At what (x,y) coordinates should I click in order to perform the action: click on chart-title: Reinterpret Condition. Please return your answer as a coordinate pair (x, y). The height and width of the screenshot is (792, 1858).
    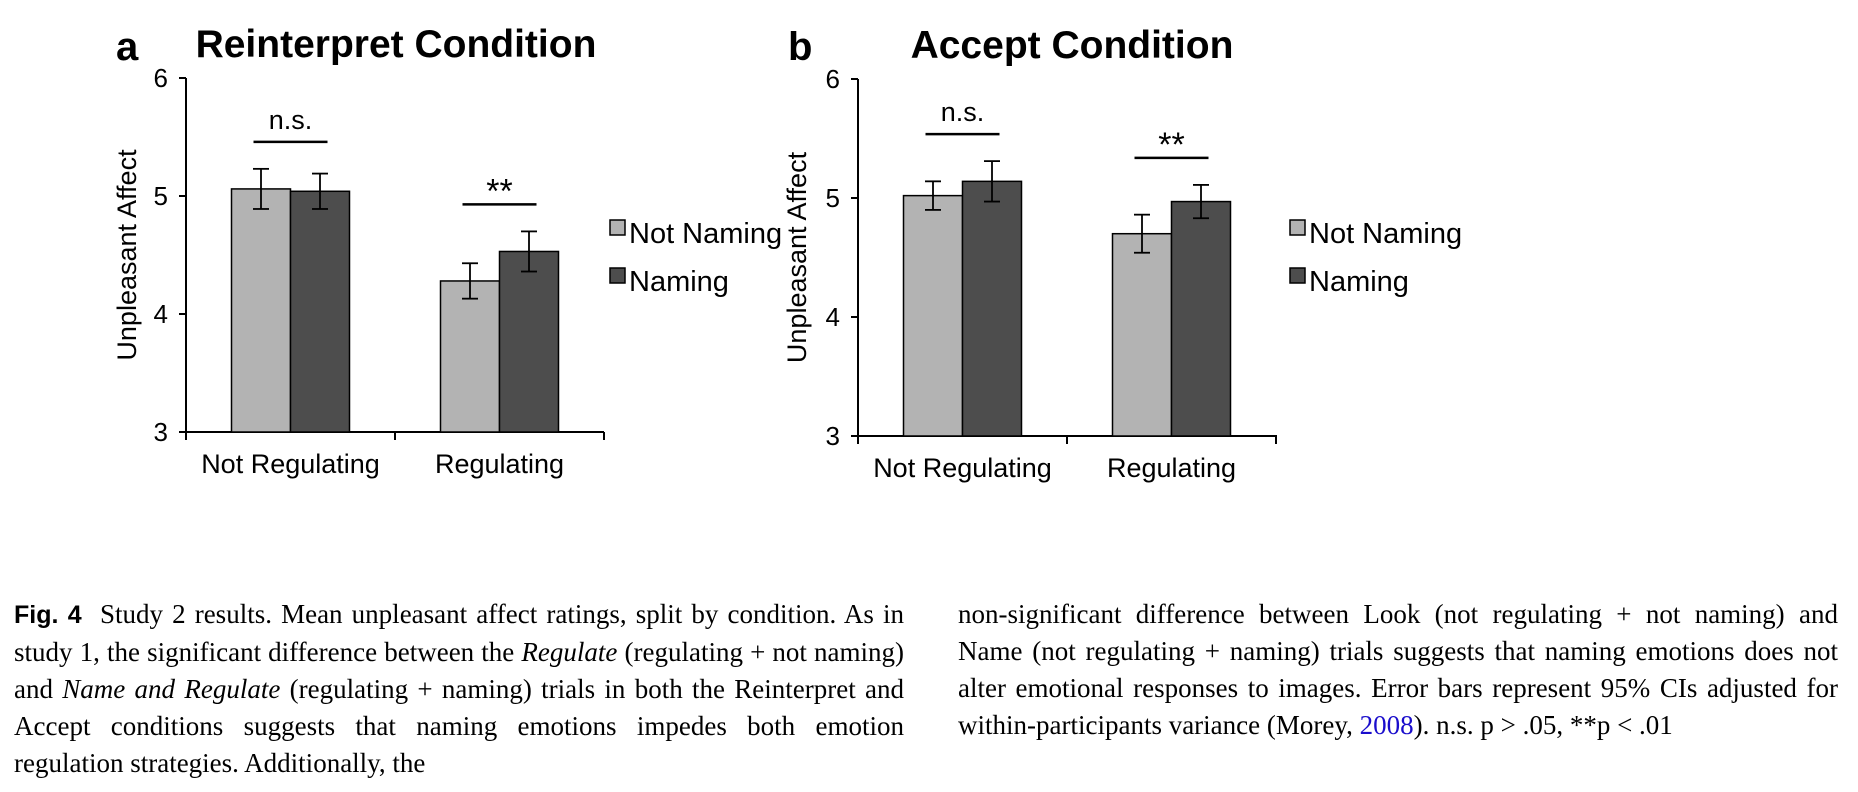
    Looking at the image, I should click on (396, 44).